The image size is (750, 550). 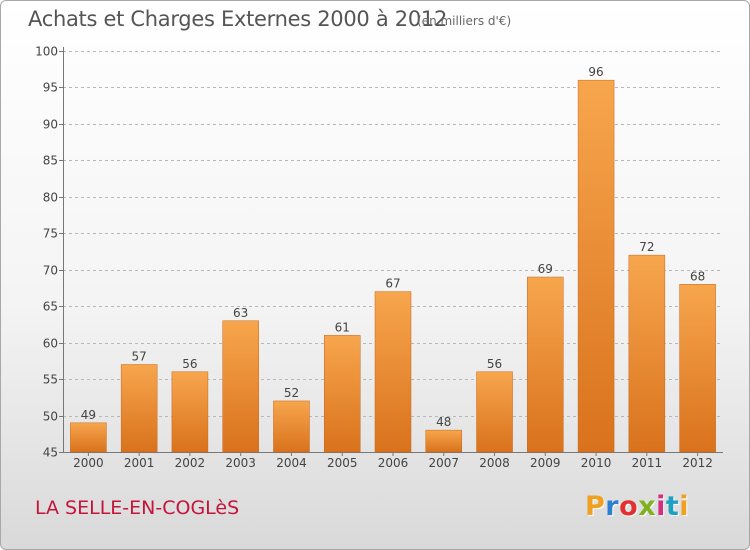 I want to click on bar-2000, so click(x=88, y=437).